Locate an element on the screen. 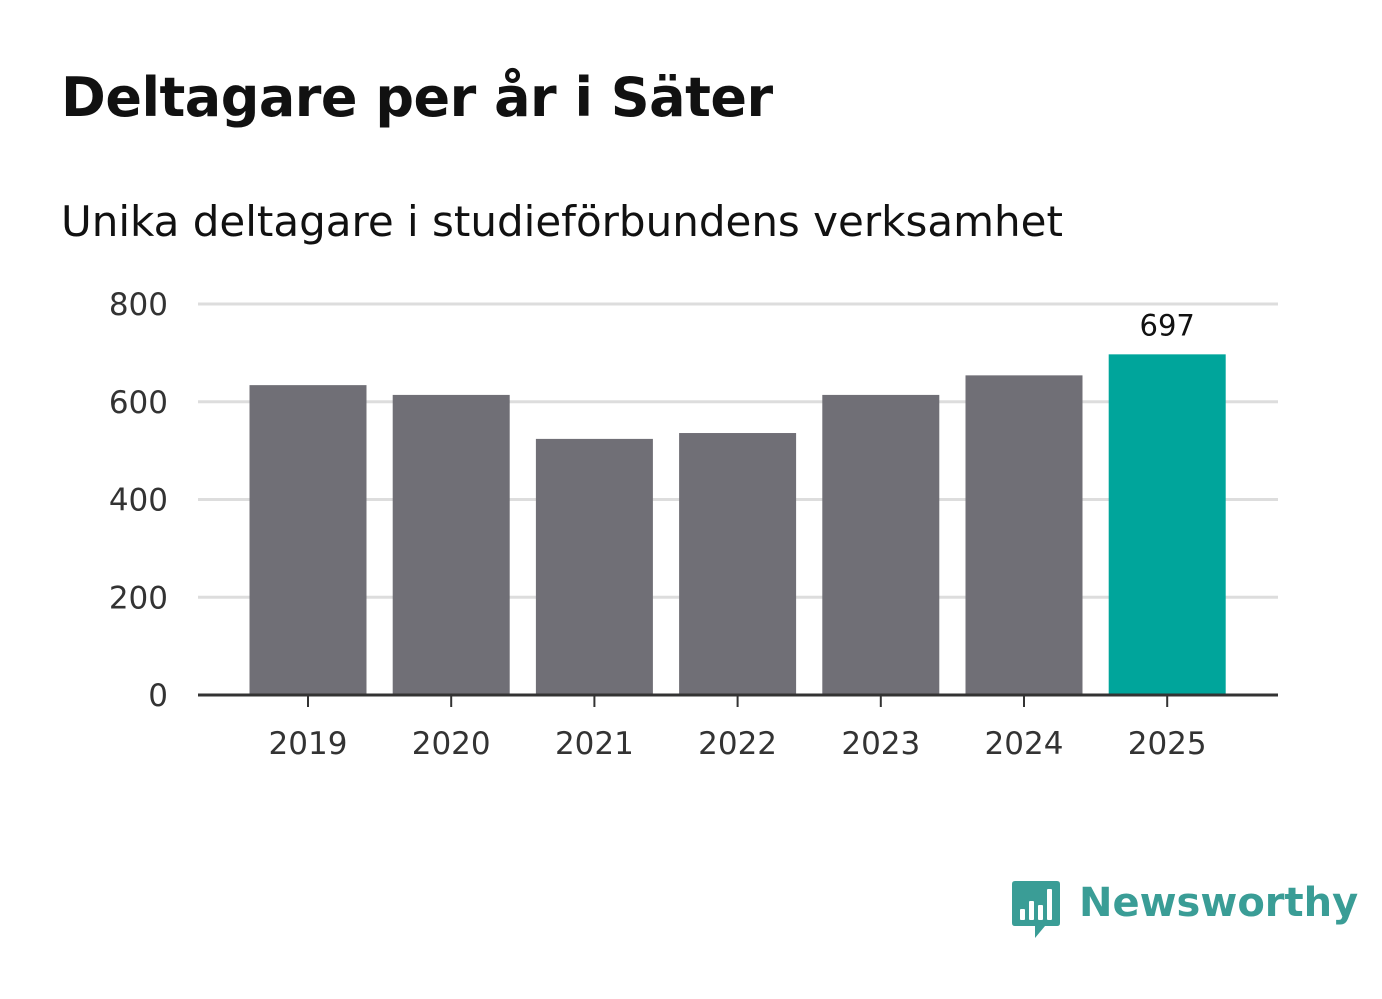 This screenshot has height=999, width=1382. x-tick-label-2019: 2019 is located at coordinates (308, 744).